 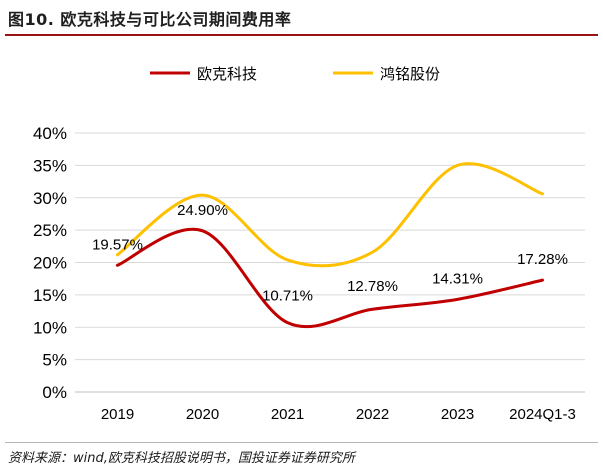 What do you see at coordinates (372, 286) in the screenshot?
I see `data-label: 12.78%` at bounding box center [372, 286].